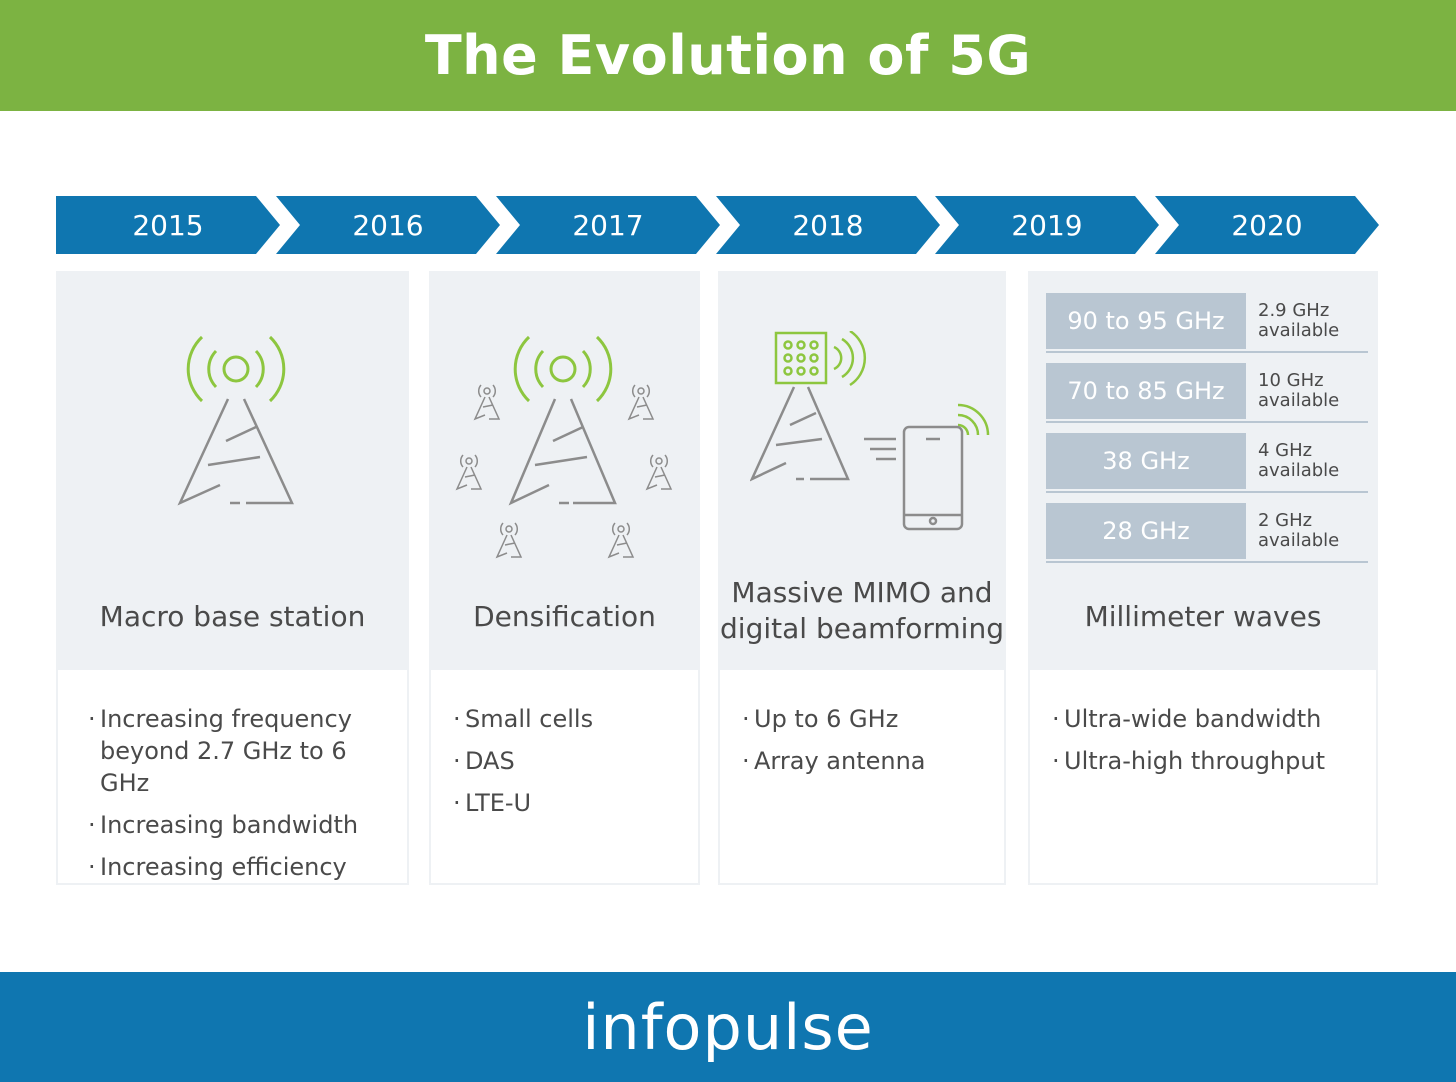 Image resolution: width=1456 pixels, height=1082 pixels. What do you see at coordinates (1146, 531) in the screenshot?
I see `frequency-band: 28 GHz` at bounding box center [1146, 531].